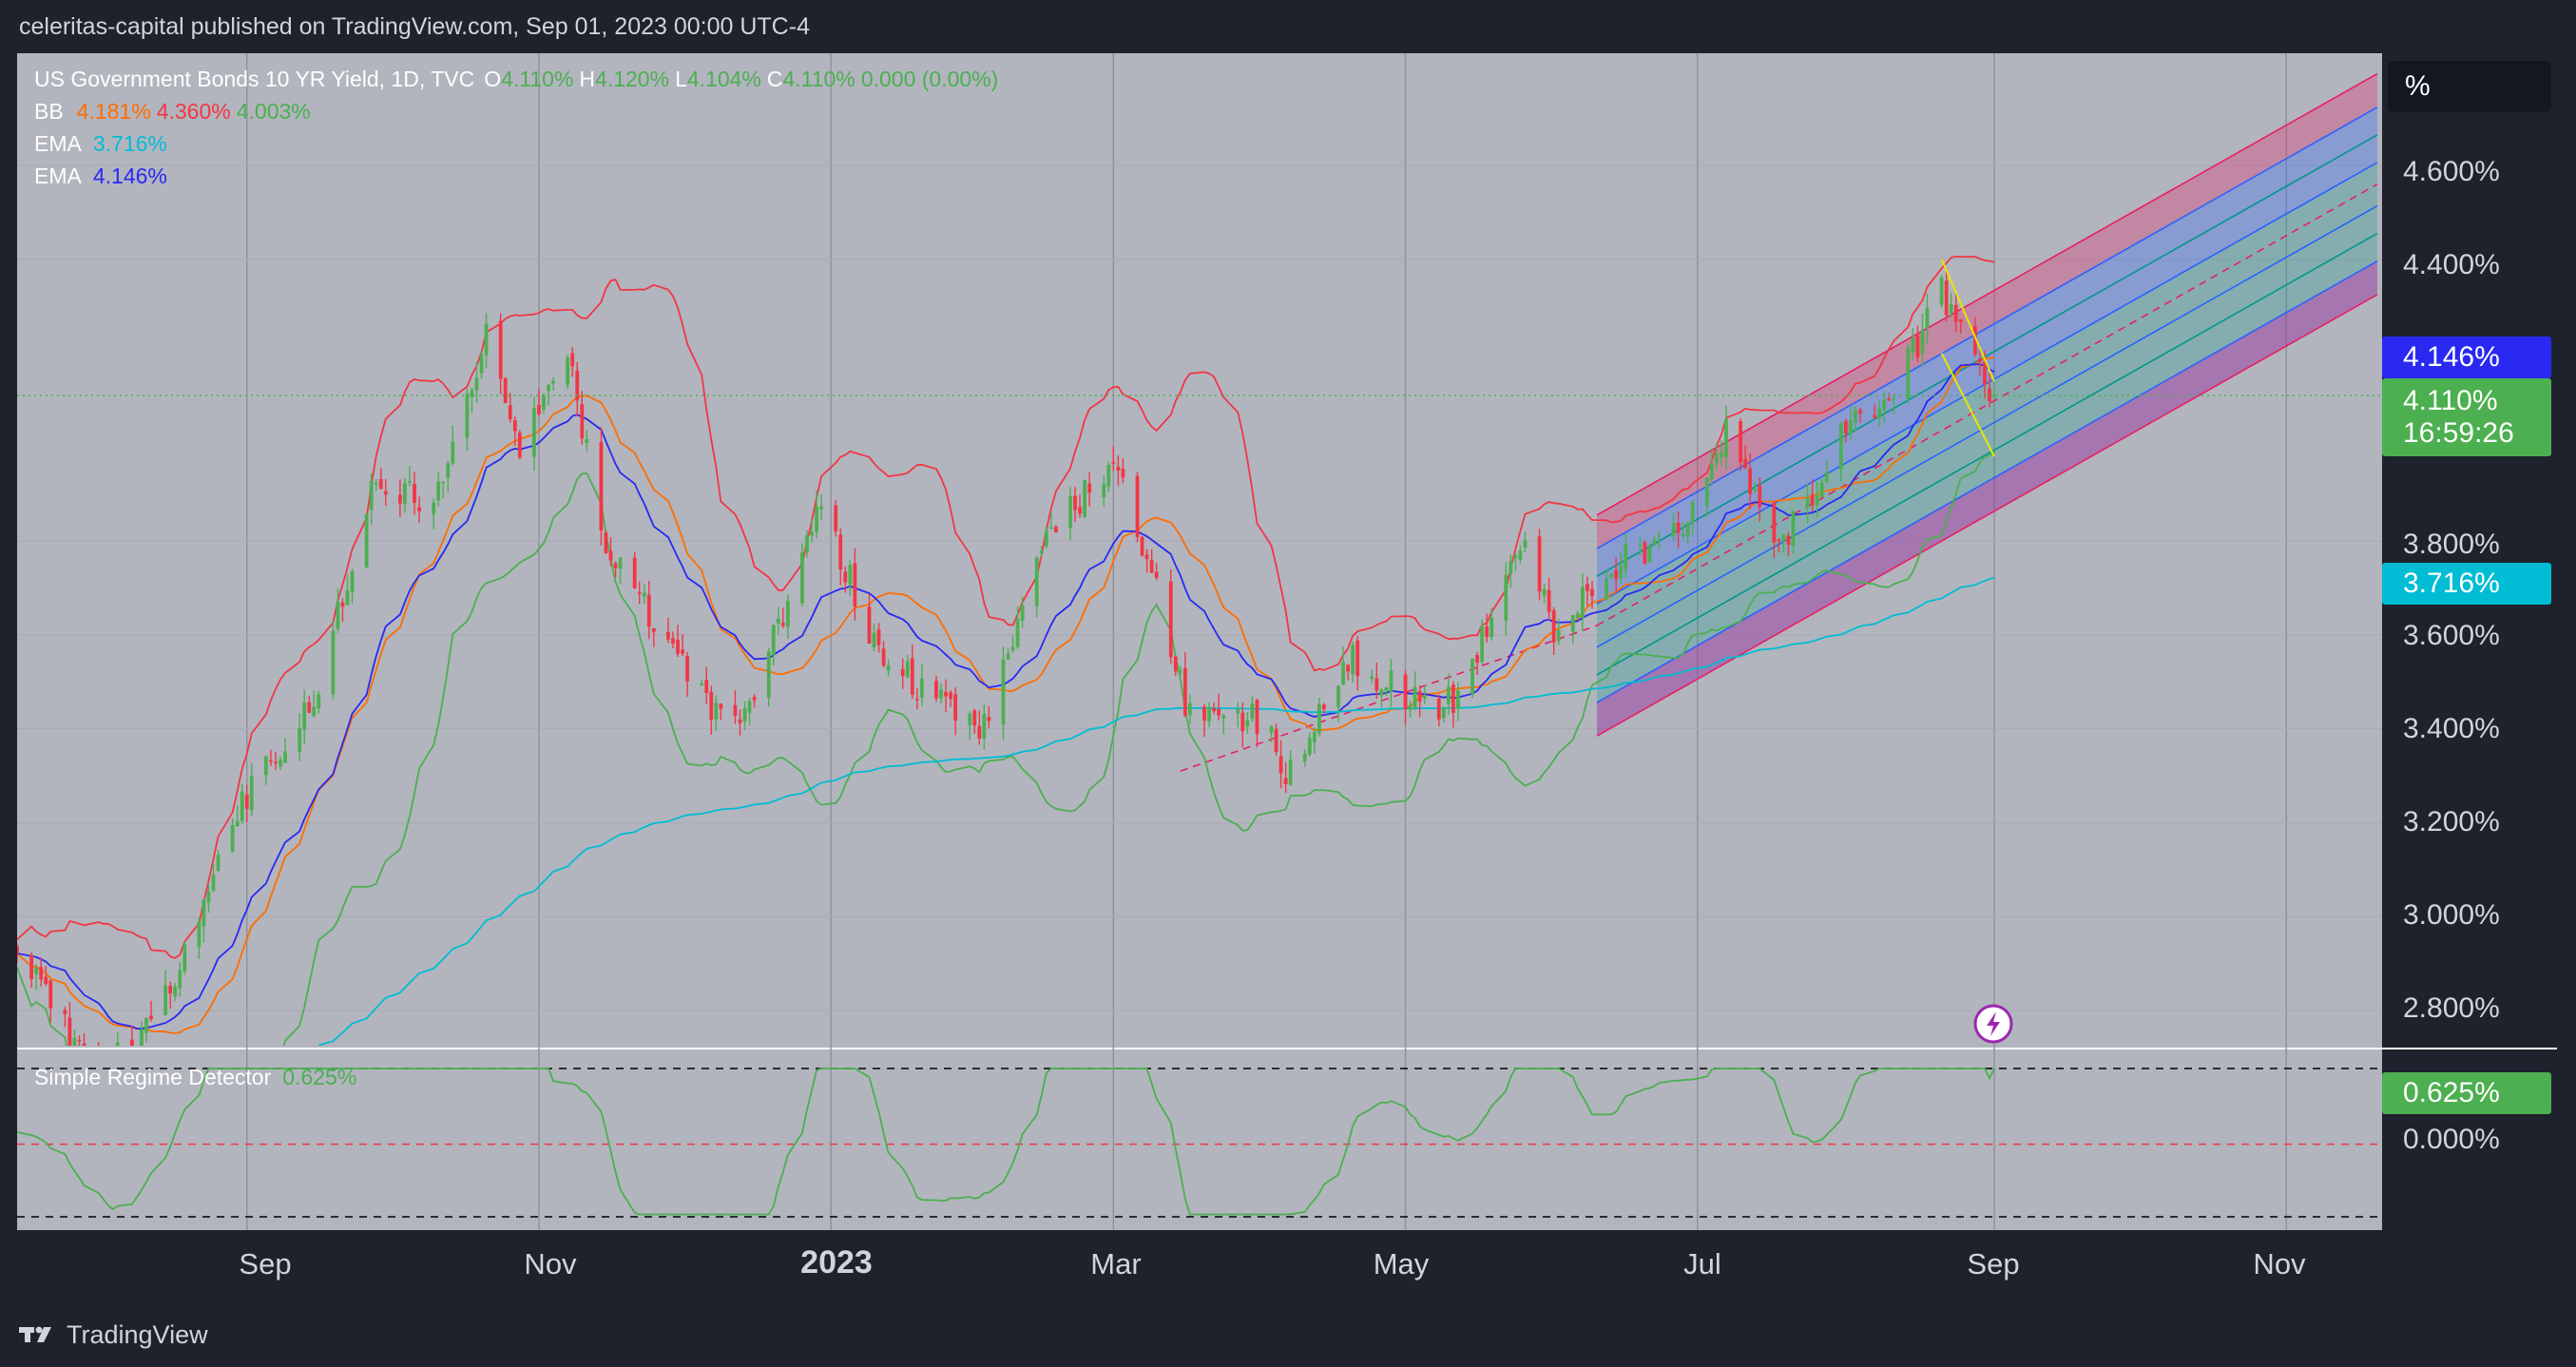 This screenshot has width=2576, height=1367. Describe the element at coordinates (2466, 417) in the screenshot. I see `last-price-tag: 4.110% 16:59:26` at that location.